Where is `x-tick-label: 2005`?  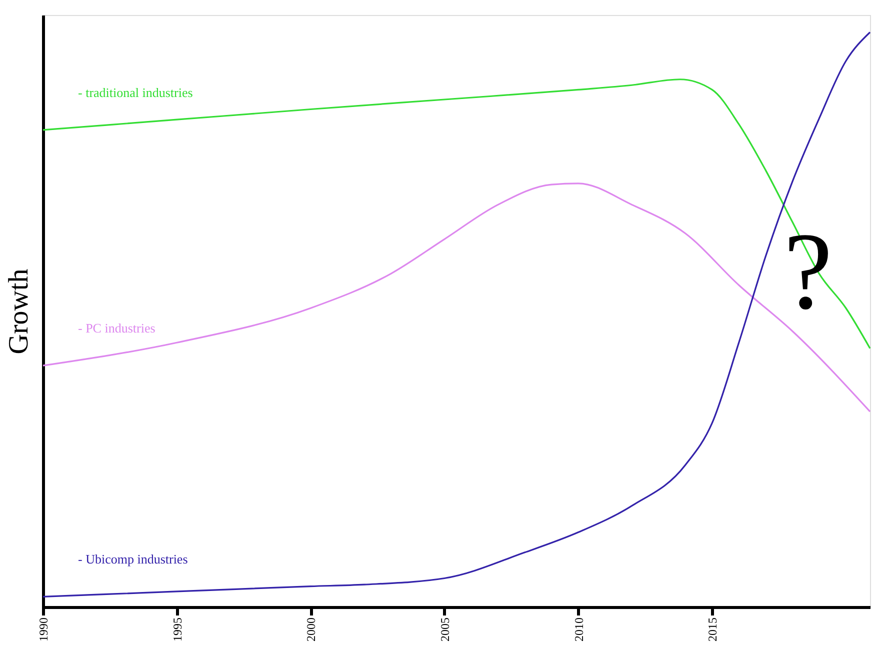 x-tick-label: 2005 is located at coordinates (445, 630).